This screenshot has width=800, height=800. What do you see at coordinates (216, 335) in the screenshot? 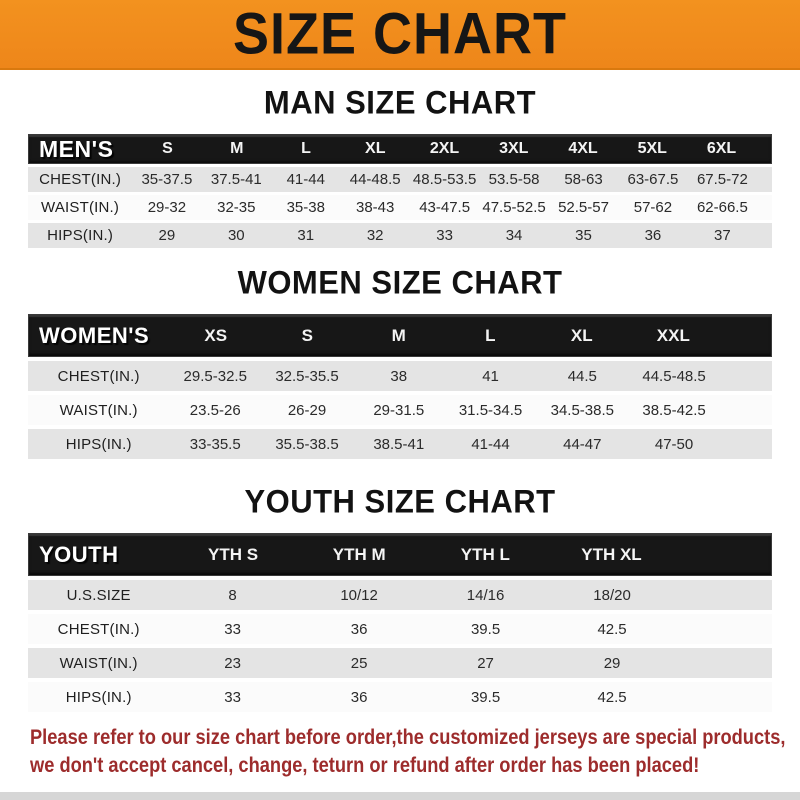
I see `column-header: XS` at bounding box center [216, 335].